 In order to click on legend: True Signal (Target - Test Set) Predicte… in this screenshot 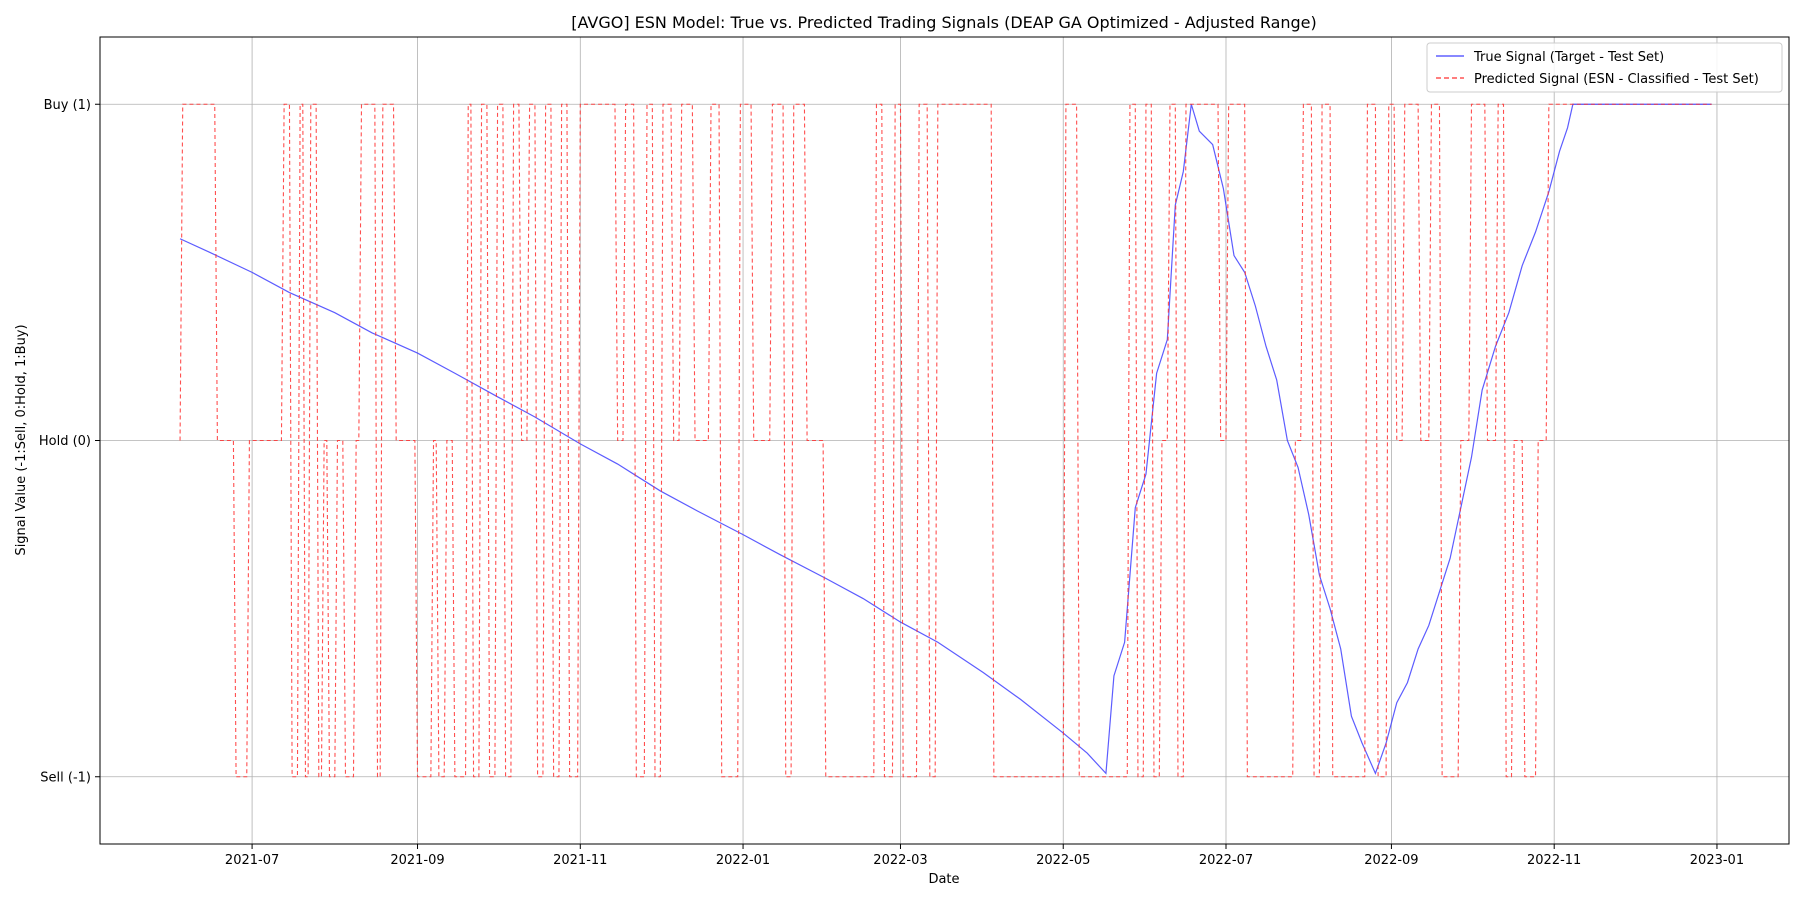, I will do `click(1604, 67)`.